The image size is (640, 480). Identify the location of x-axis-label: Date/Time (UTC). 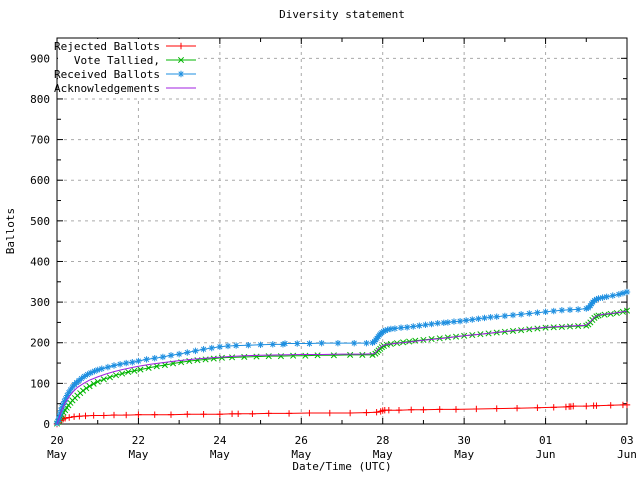
(342, 466).